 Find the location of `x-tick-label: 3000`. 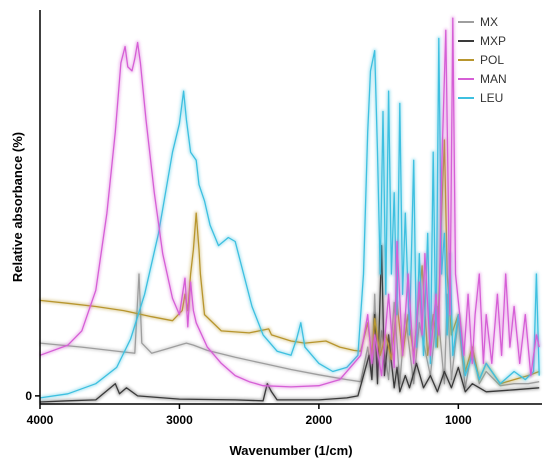

x-tick-label: 3000 is located at coordinates (179, 420).